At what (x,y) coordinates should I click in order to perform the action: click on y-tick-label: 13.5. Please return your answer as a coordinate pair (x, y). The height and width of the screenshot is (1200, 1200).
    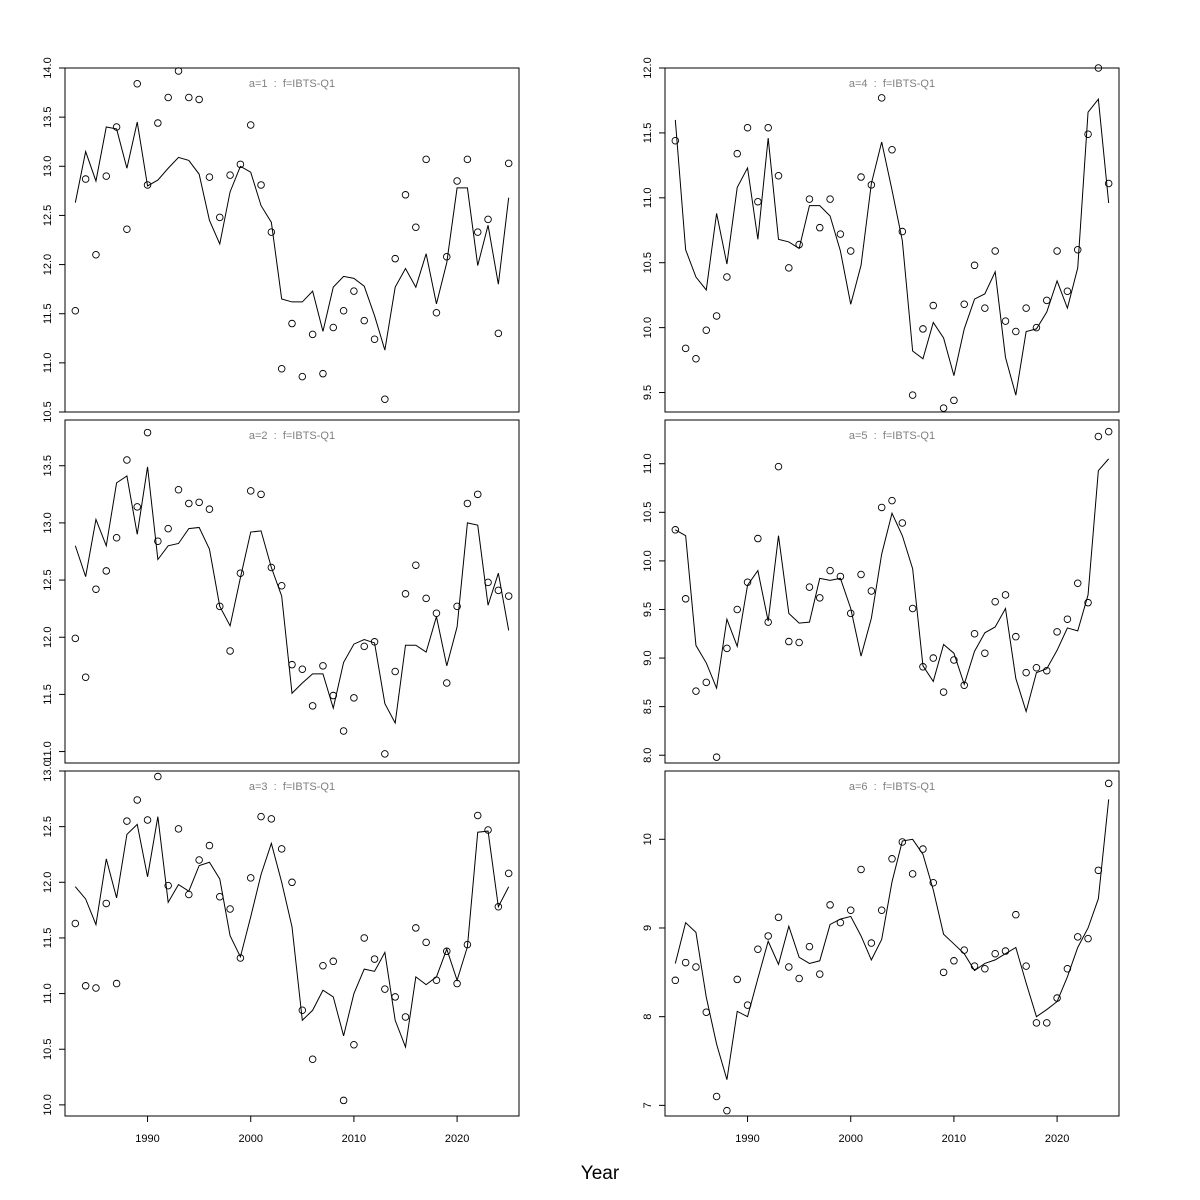
    Looking at the image, I should click on (48, 116).